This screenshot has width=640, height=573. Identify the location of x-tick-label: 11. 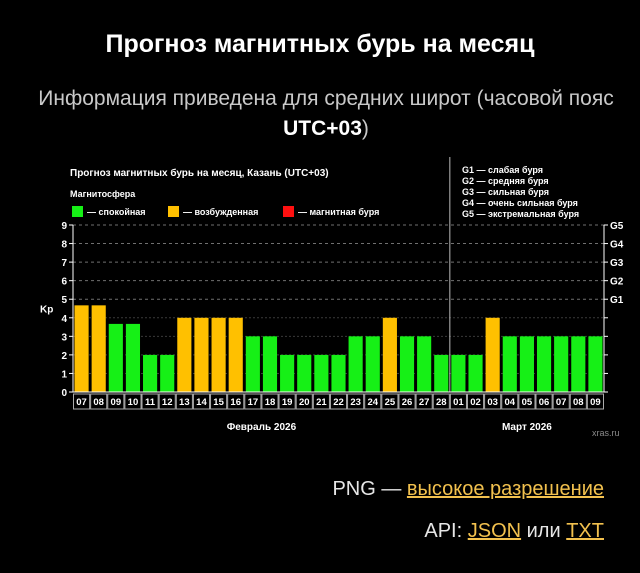
(150, 402).